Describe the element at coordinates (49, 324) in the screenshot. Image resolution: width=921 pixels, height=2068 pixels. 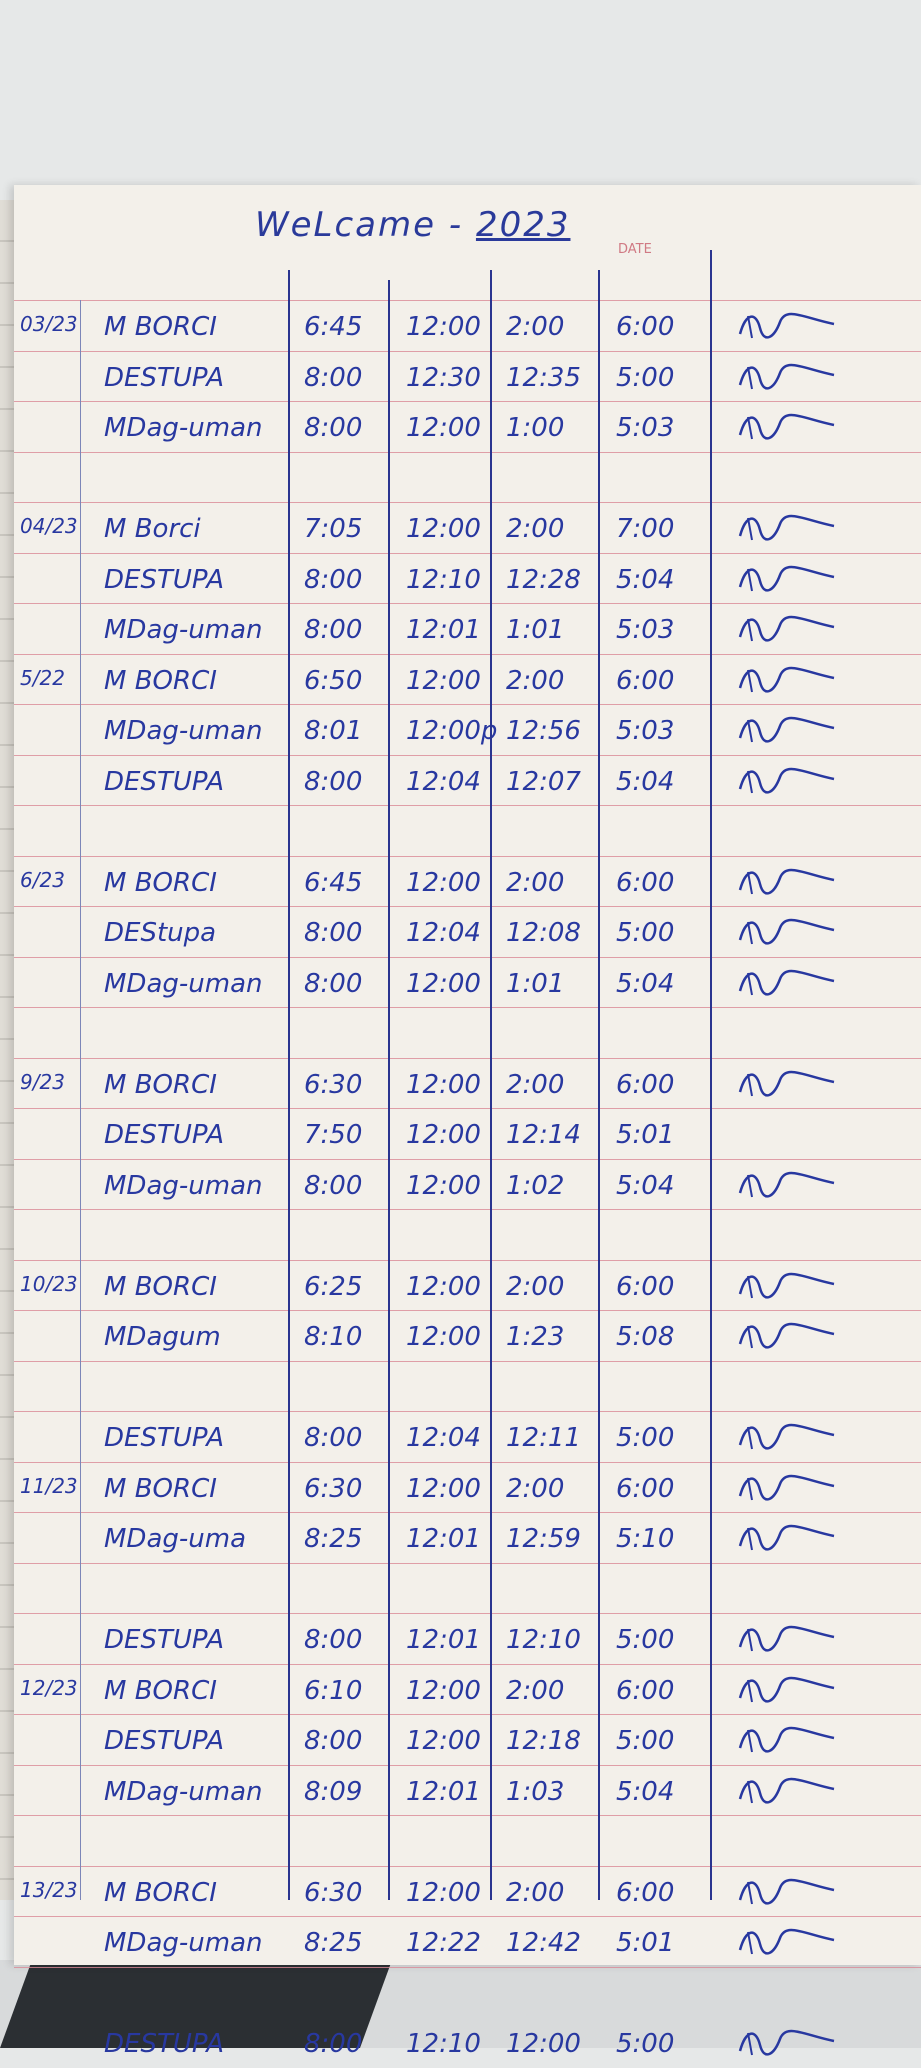
I see `entry-date: 03/23` at that location.